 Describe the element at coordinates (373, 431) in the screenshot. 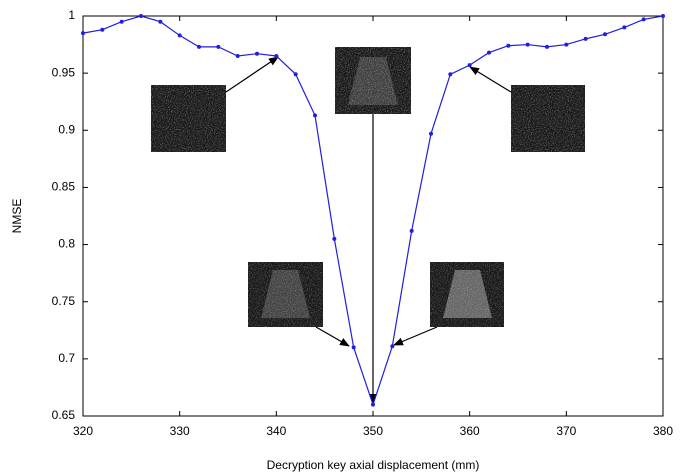

I see `x-tick-label: 350` at that location.